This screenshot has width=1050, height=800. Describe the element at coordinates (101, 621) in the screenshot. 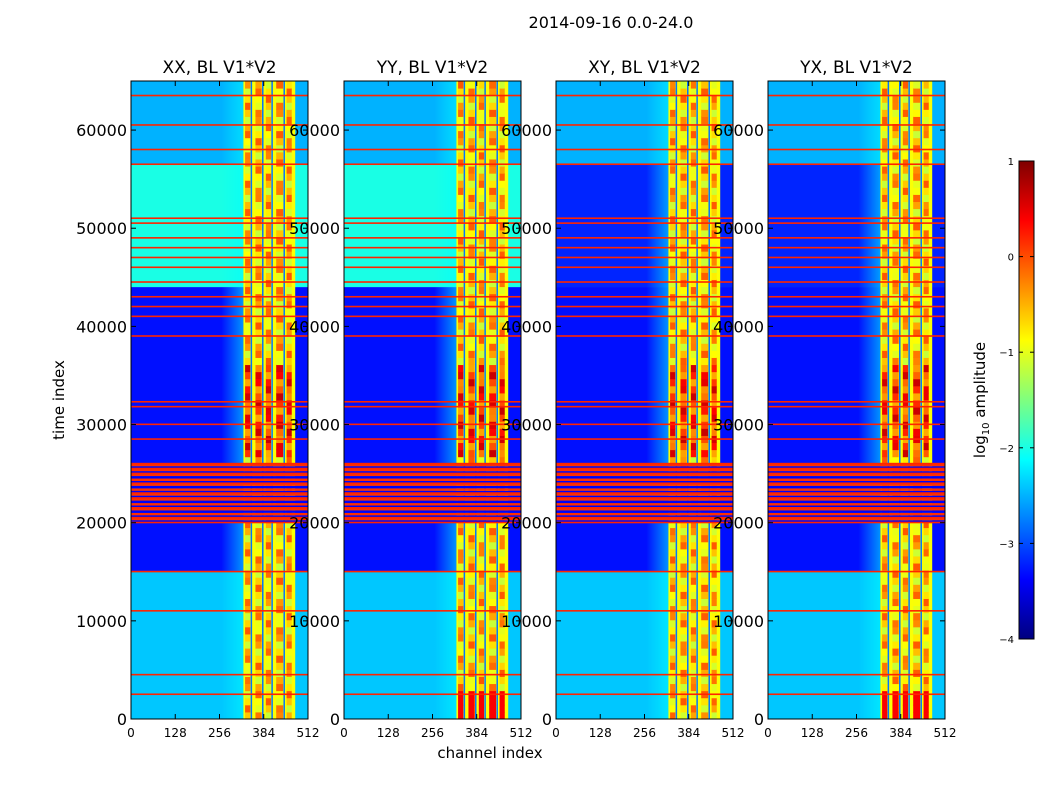

I see `y-tick-label: 10000` at that location.